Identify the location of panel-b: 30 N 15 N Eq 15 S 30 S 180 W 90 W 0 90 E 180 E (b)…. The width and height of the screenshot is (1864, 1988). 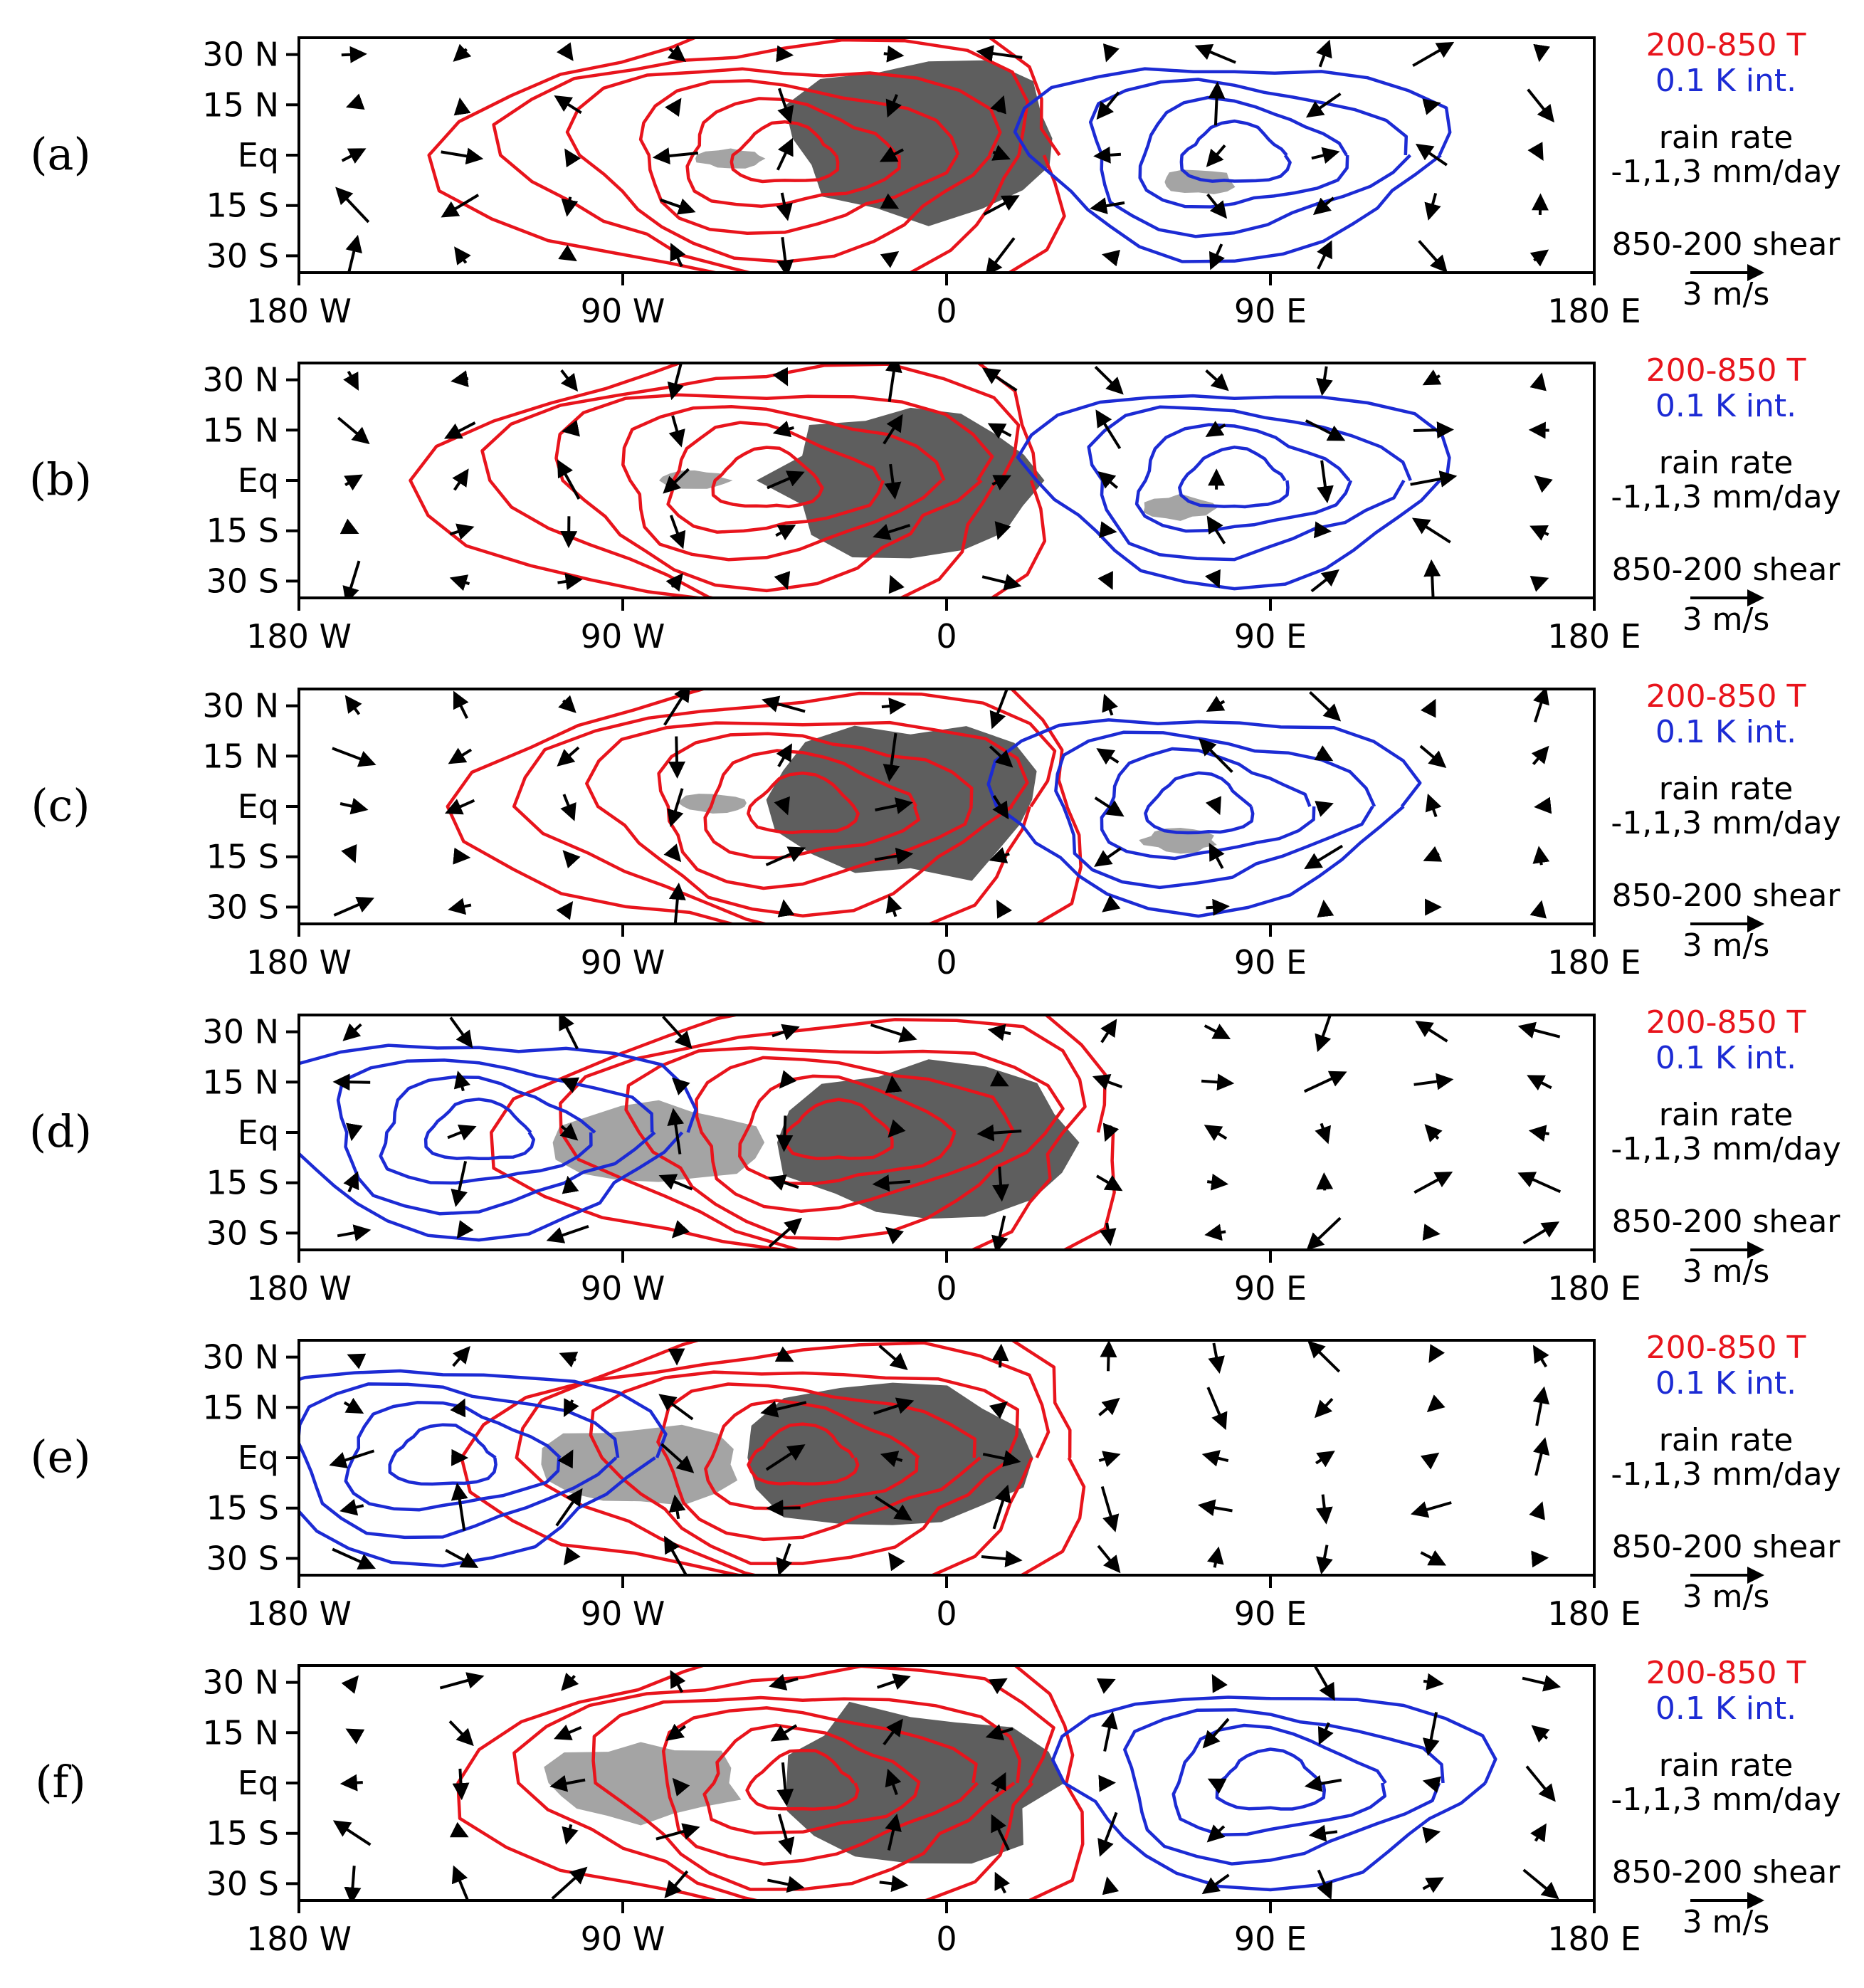
(935, 504).